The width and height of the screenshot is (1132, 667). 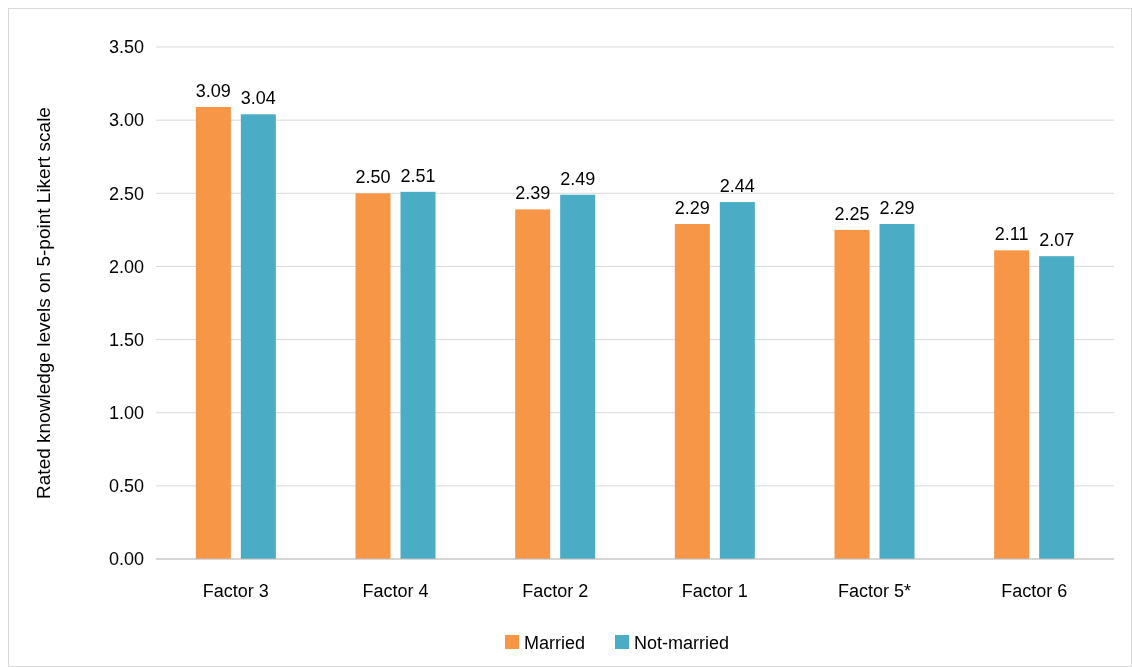 I want to click on x-tick-label: Factor 2, so click(x=555, y=591).